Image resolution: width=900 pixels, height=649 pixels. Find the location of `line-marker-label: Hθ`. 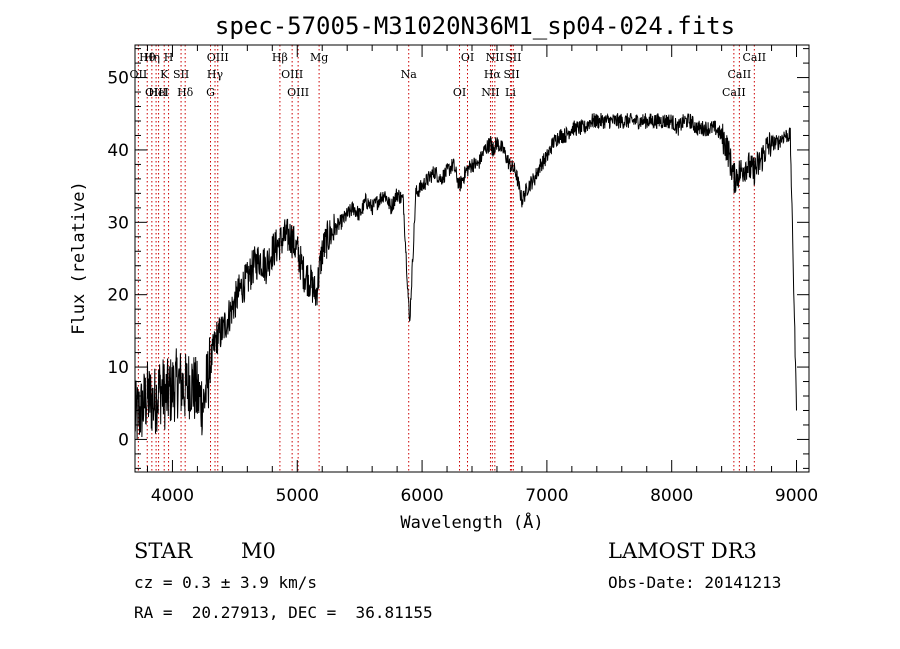

line-marker-label: Hθ is located at coordinates (147, 57).